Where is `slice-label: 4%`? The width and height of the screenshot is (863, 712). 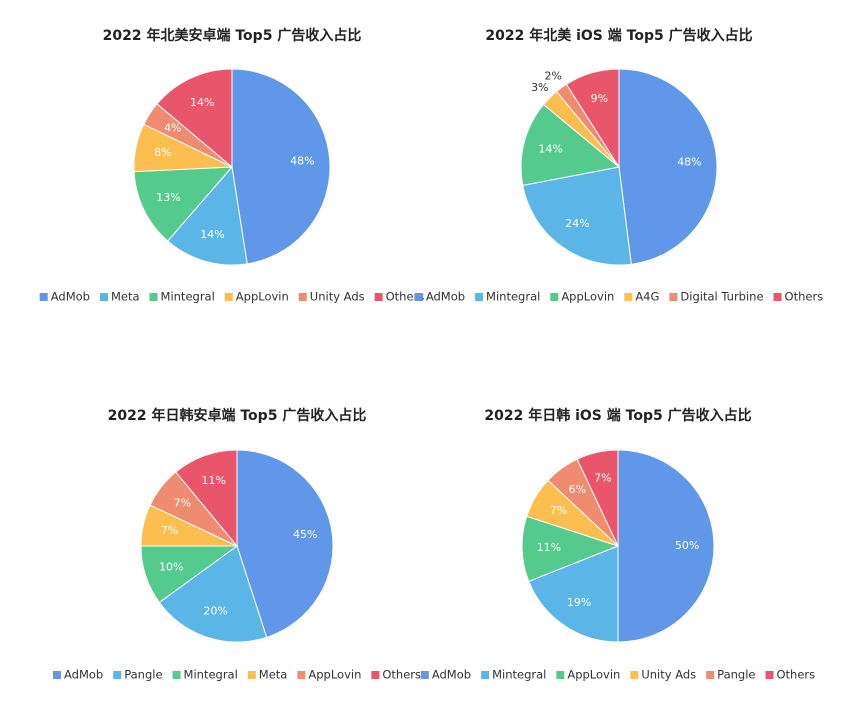 slice-label: 4% is located at coordinates (172, 128).